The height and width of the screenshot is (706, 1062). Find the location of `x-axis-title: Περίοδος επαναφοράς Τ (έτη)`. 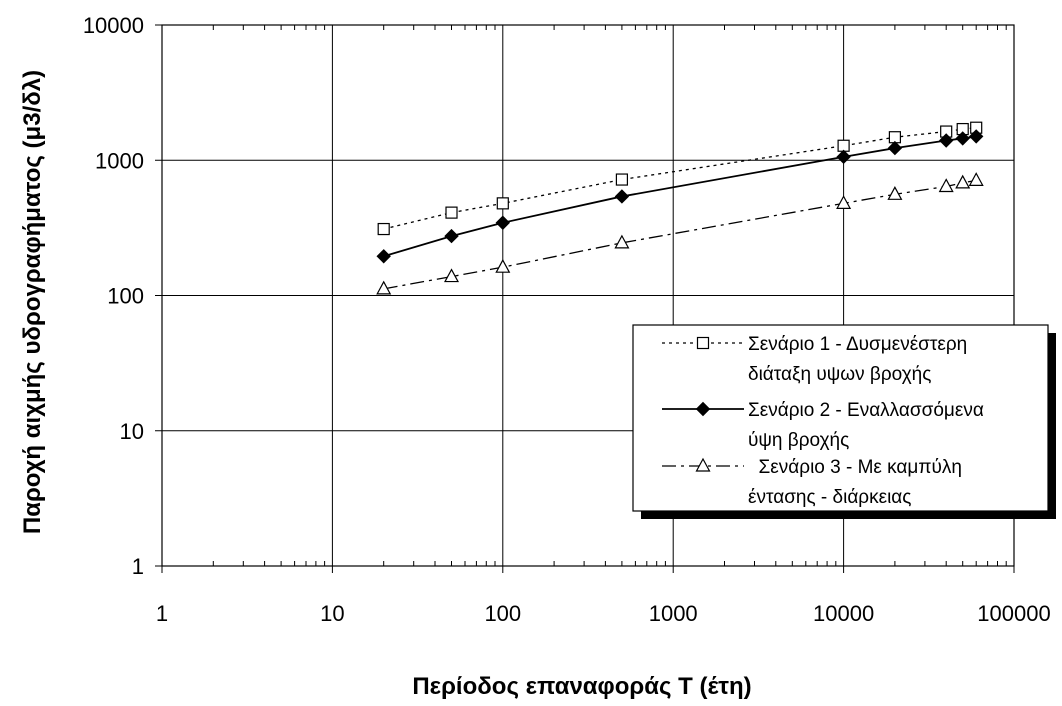

x-axis-title: Περίοδος επαναφοράς Τ (έτη) is located at coordinates (581, 686).